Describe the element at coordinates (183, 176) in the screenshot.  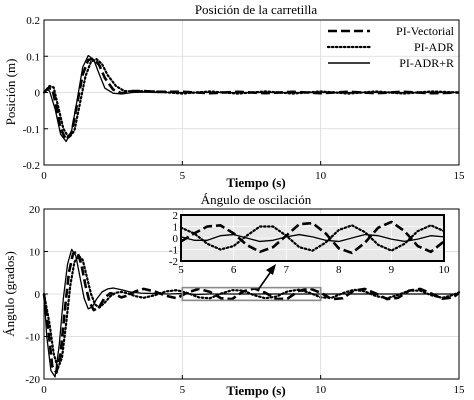
I see `position-x-tick-label: 5` at that location.